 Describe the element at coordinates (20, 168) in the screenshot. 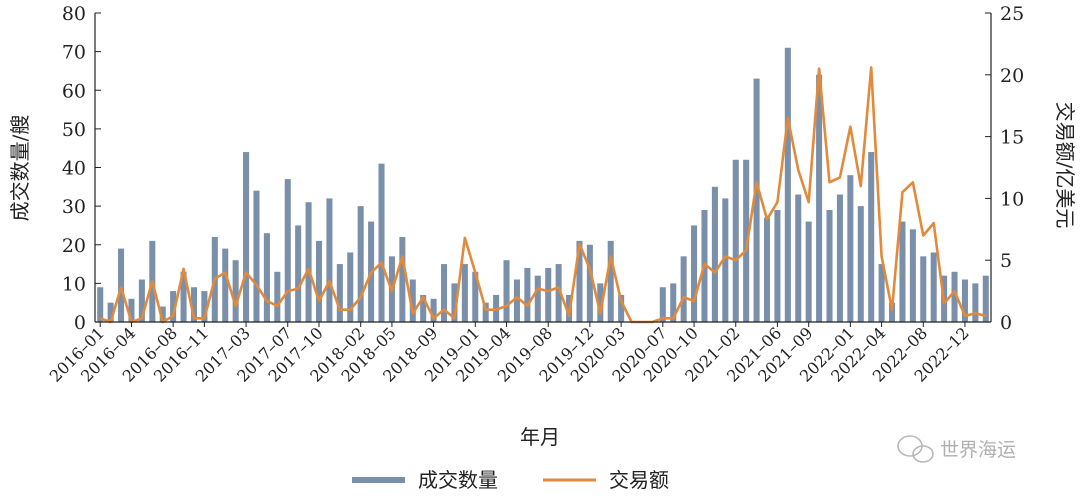

I see `left-axis-title: 成交数量/艘` at that location.